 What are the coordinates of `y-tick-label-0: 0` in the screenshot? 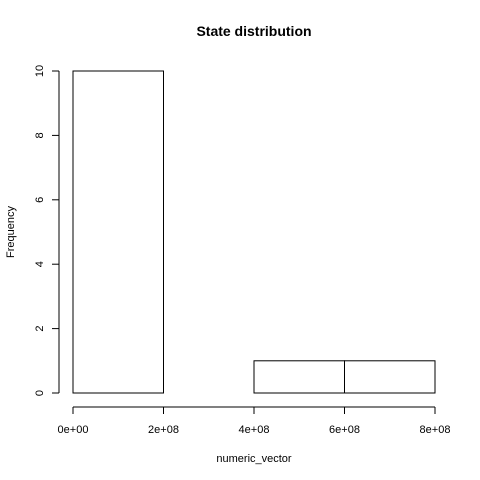 It's located at (40, 393).